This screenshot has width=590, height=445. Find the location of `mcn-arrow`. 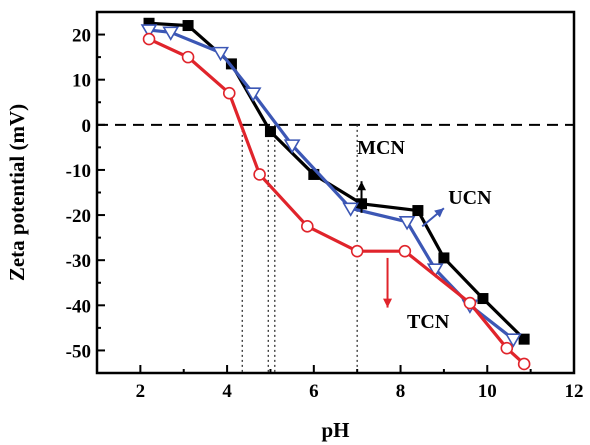

mcn-arrow is located at coordinates (362, 197).